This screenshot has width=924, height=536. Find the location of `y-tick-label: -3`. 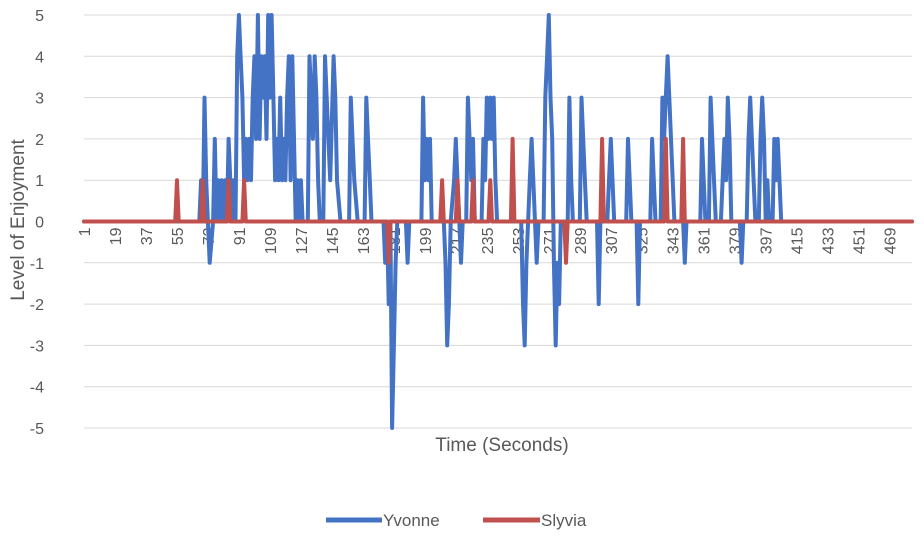

y-tick-label: -3 is located at coordinates (37, 346).